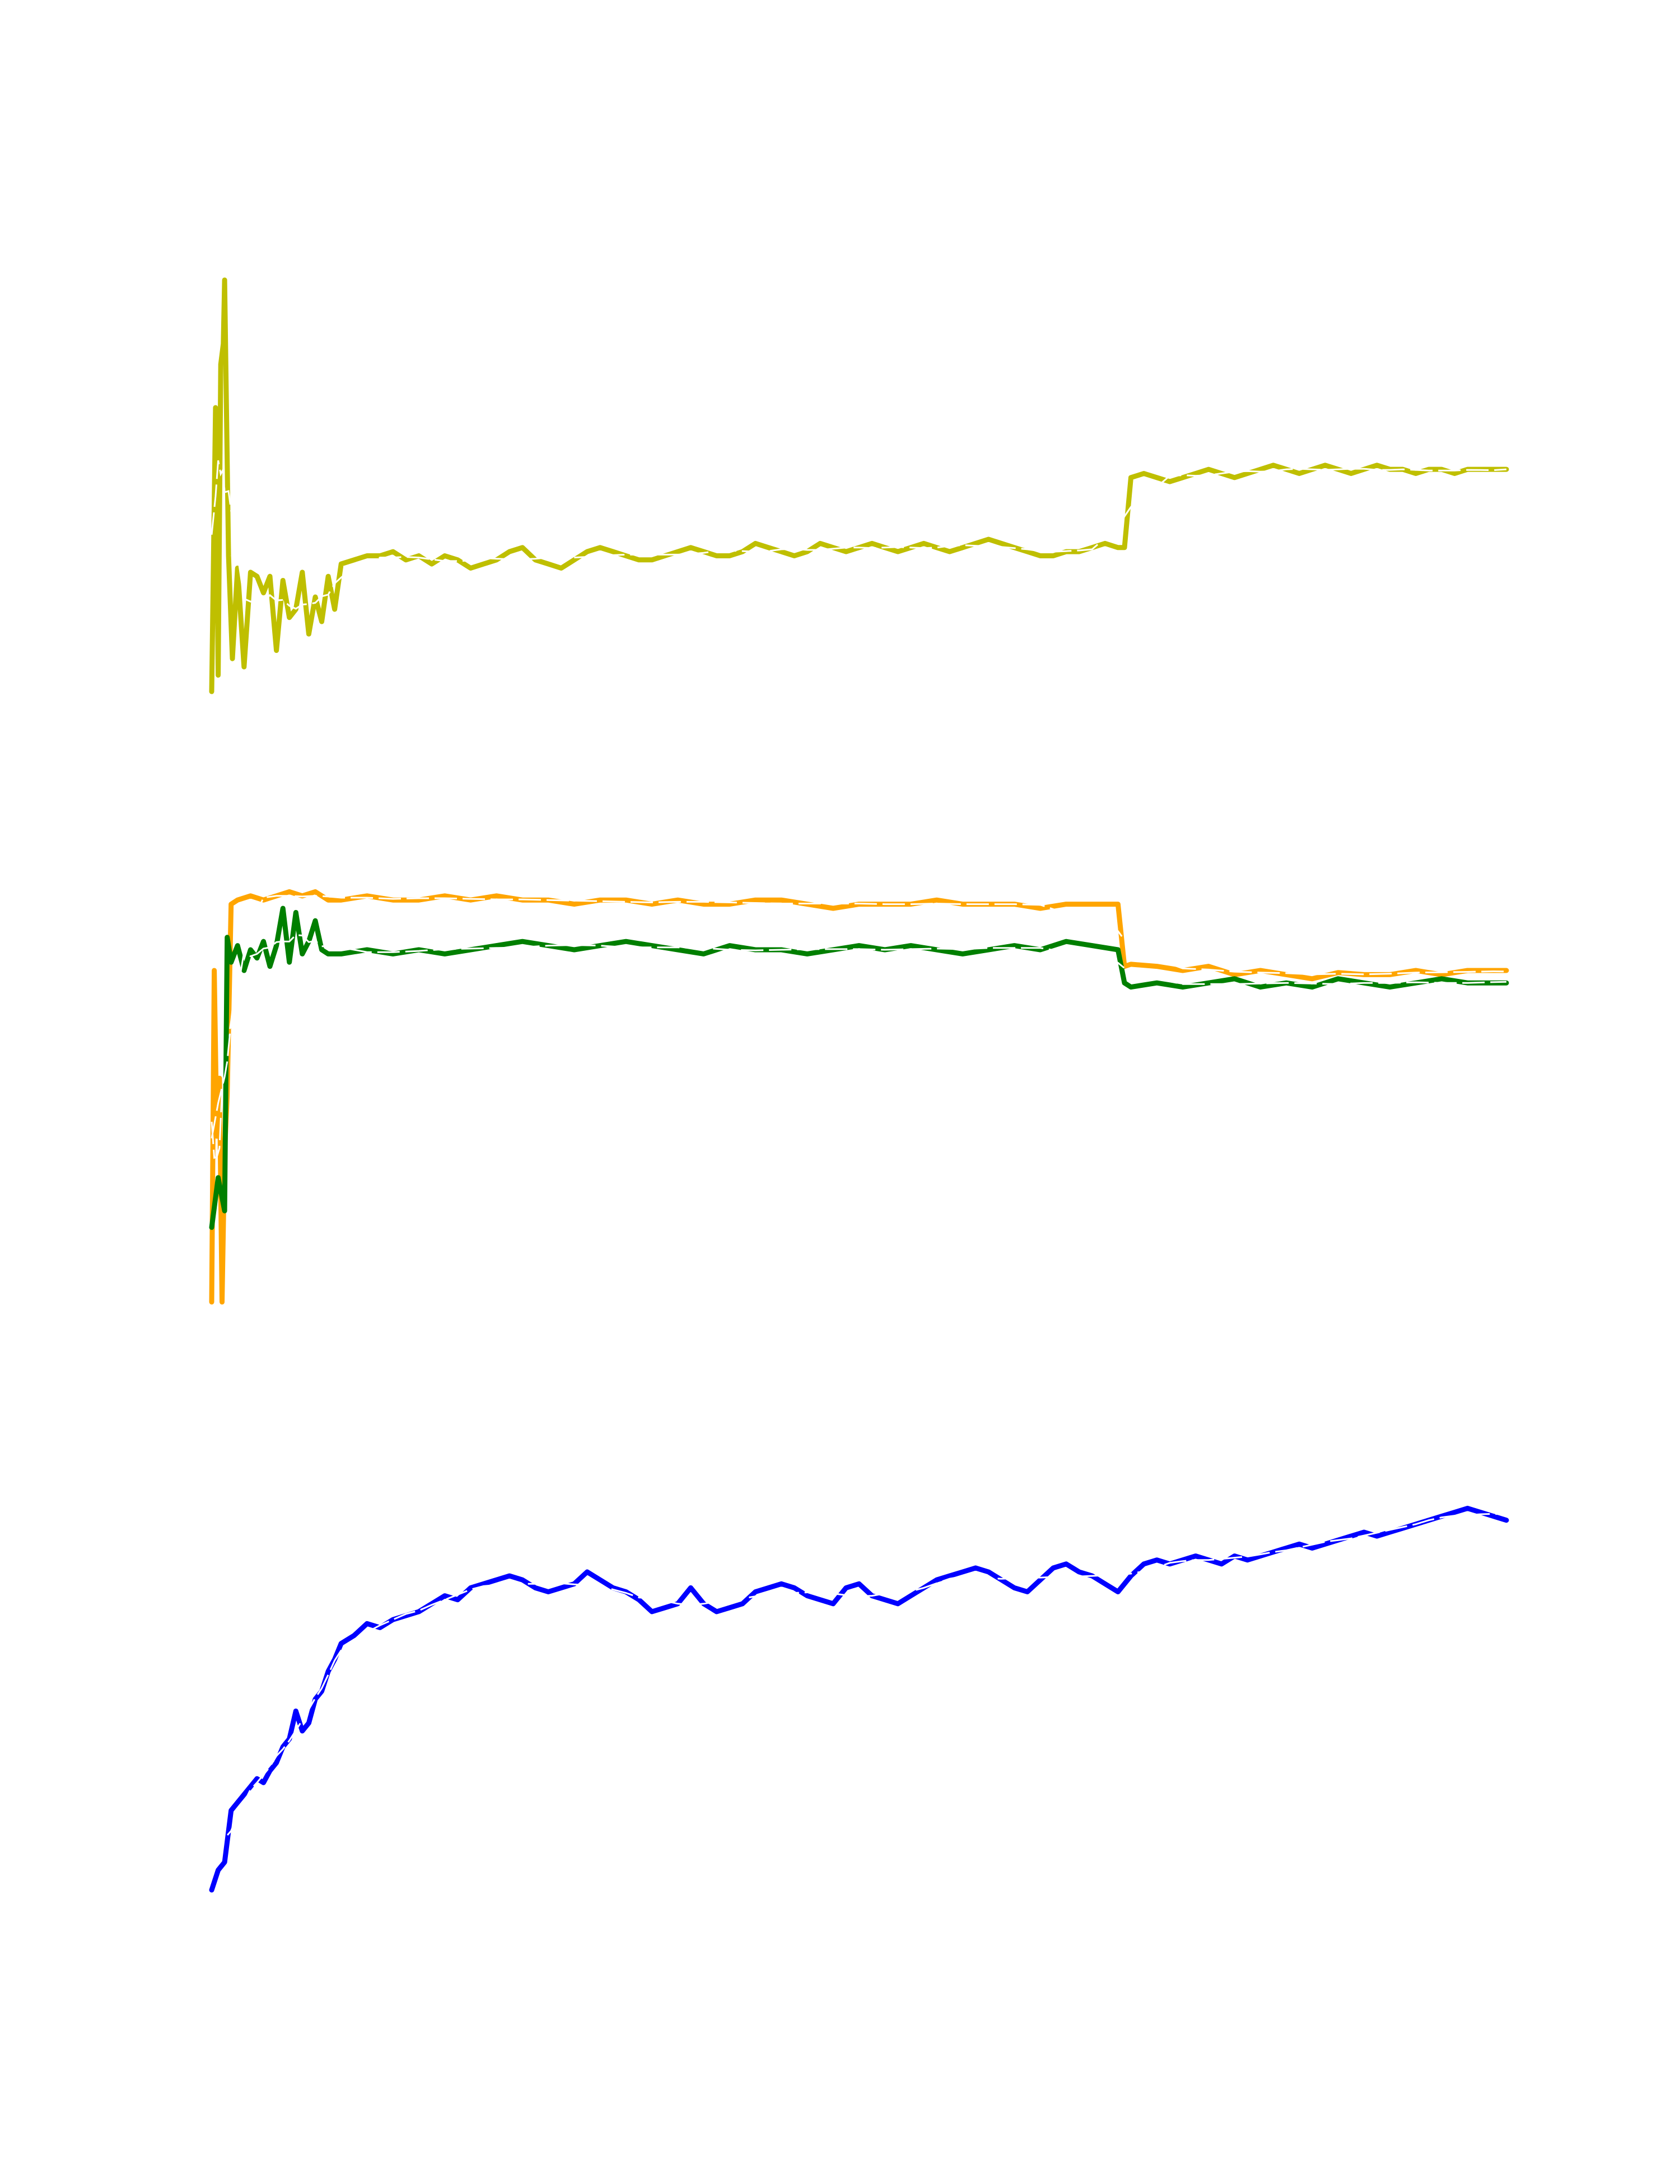 This screenshot has width=1680, height=2184. I want to click on panel-middle, so click(859, 1097).